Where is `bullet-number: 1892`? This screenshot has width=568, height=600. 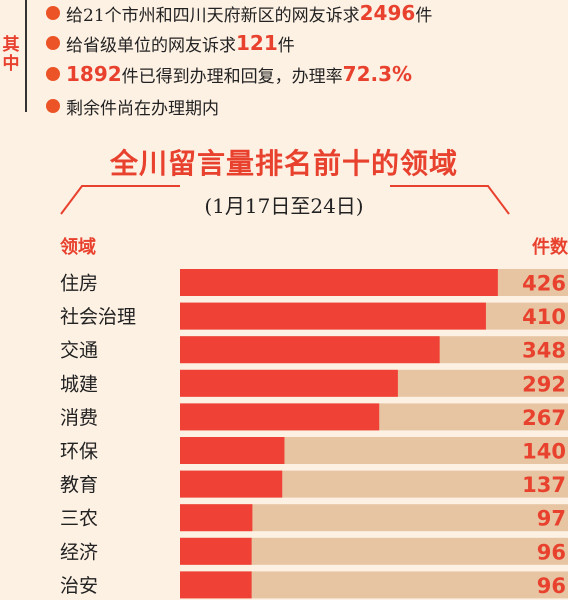 bullet-number: 1892 is located at coordinates (94, 74).